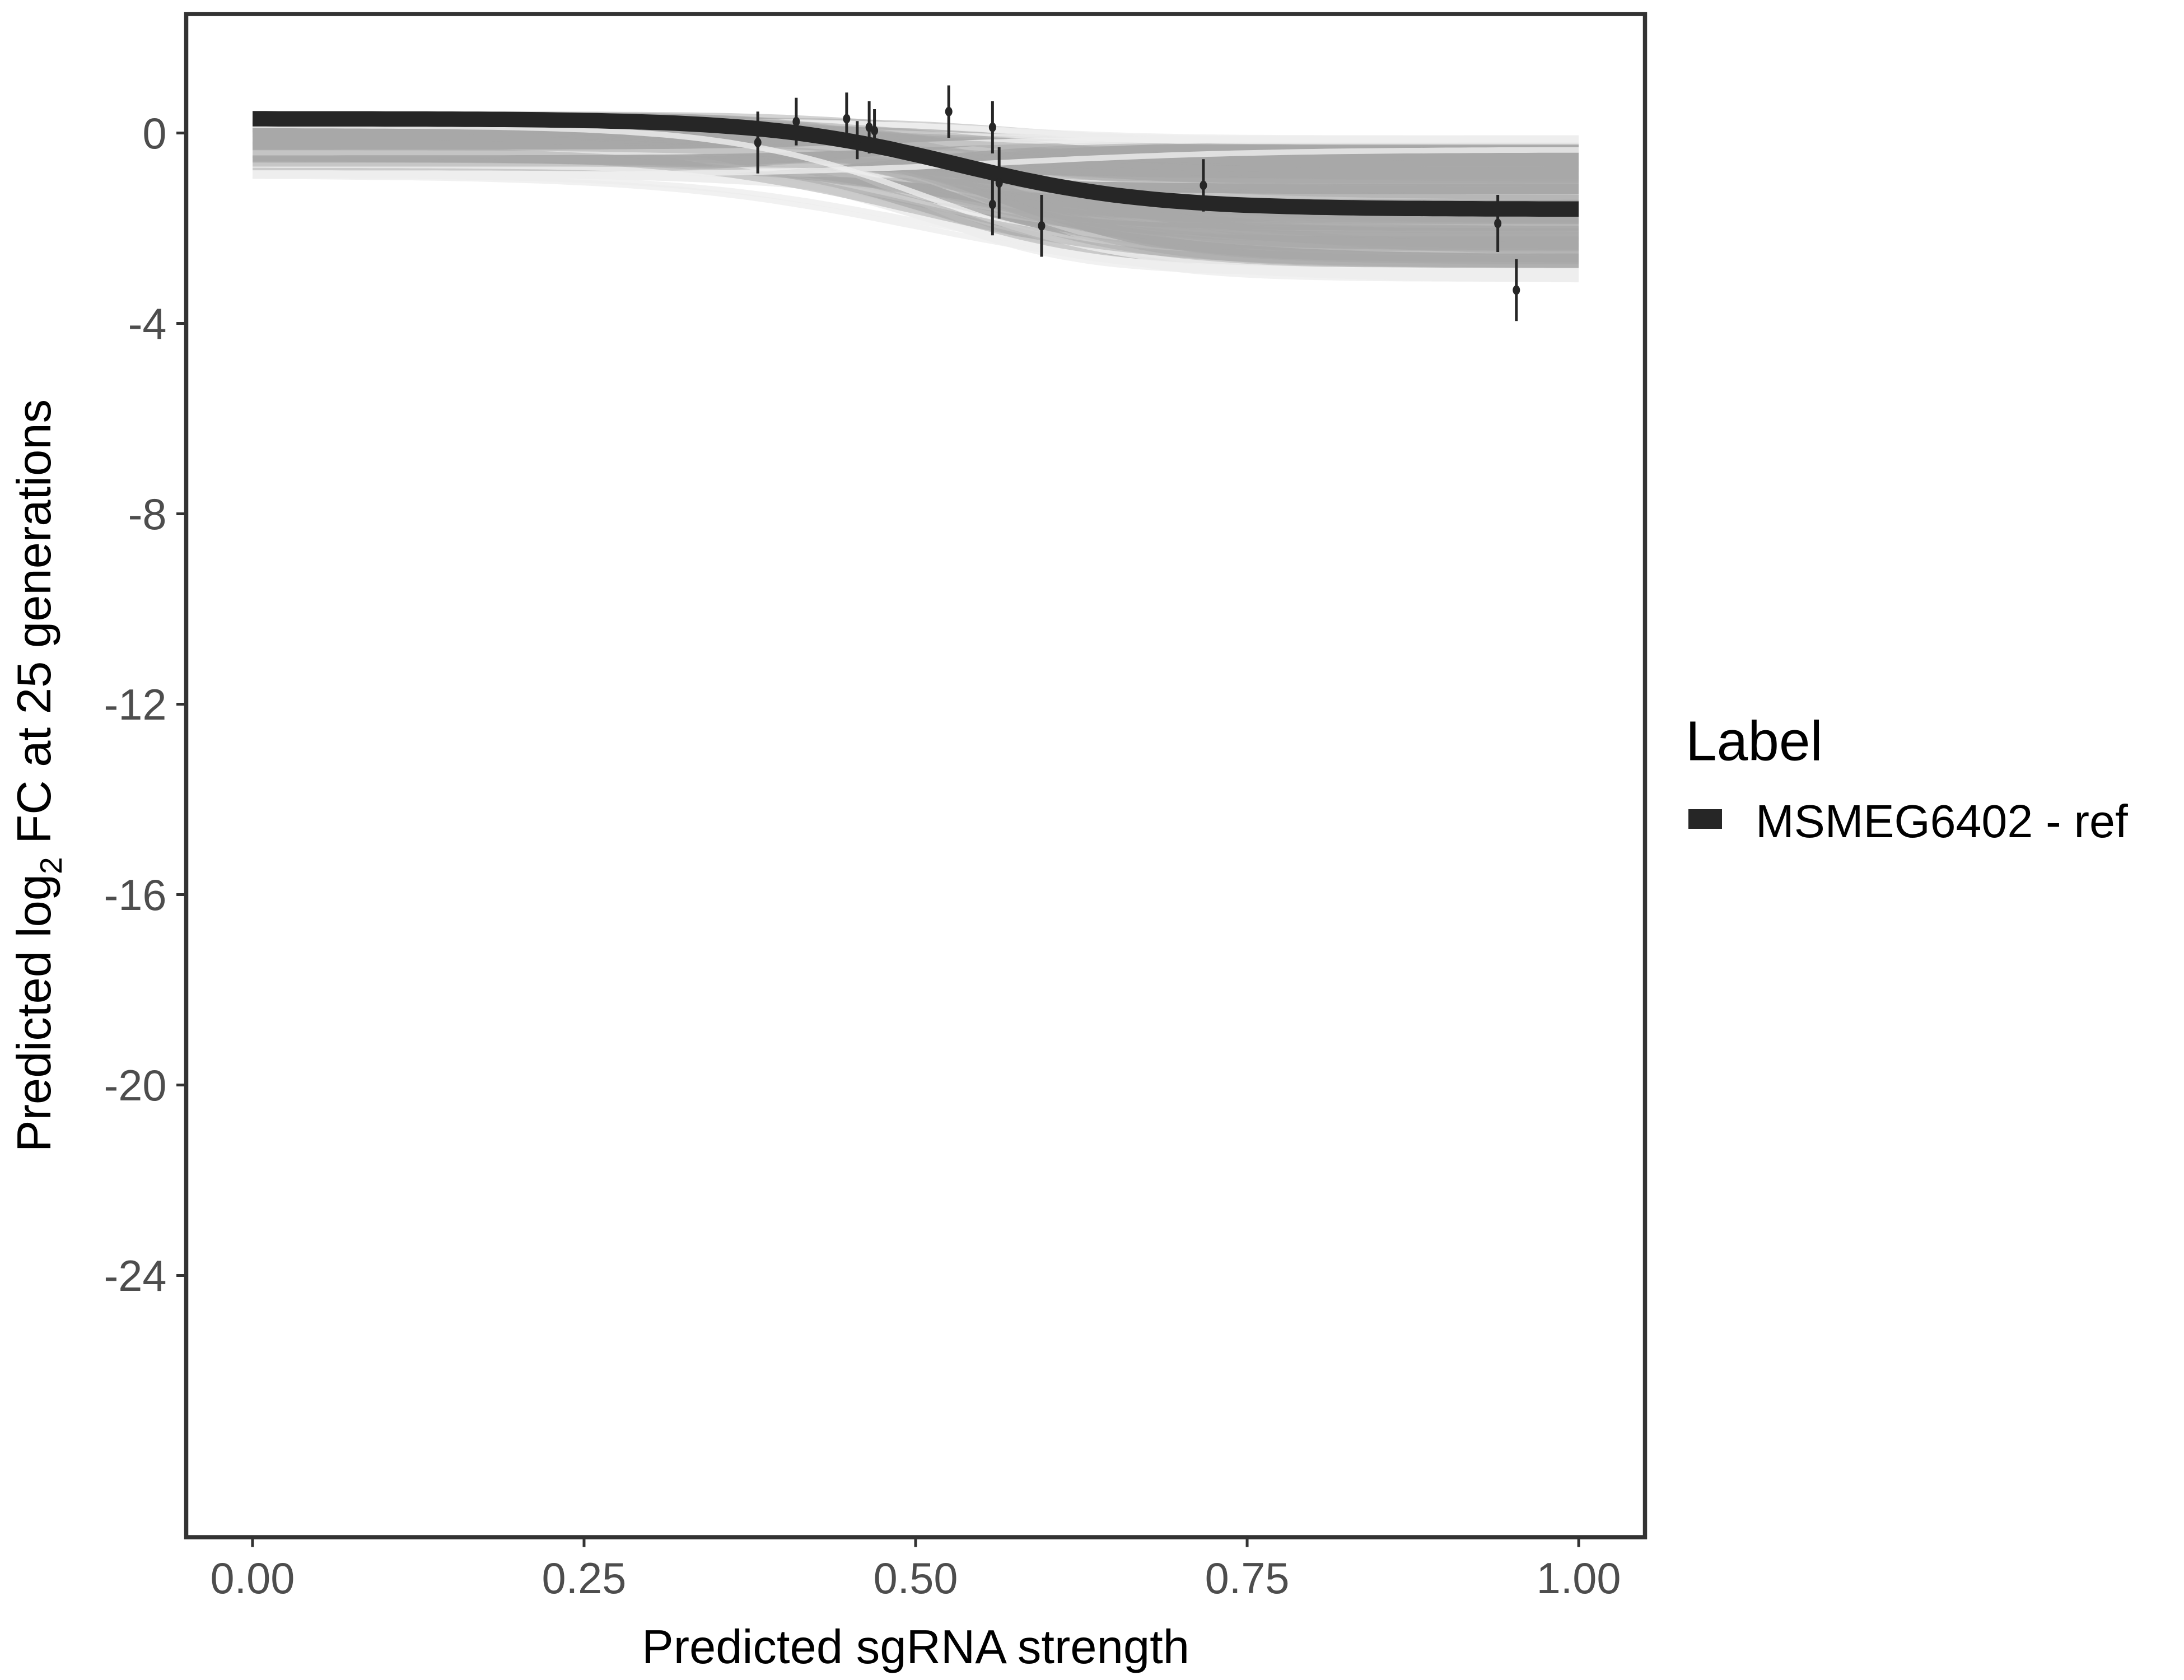 The height and width of the screenshot is (1680, 2184). I want to click on x-tick-label: 0.00, so click(253, 1579).